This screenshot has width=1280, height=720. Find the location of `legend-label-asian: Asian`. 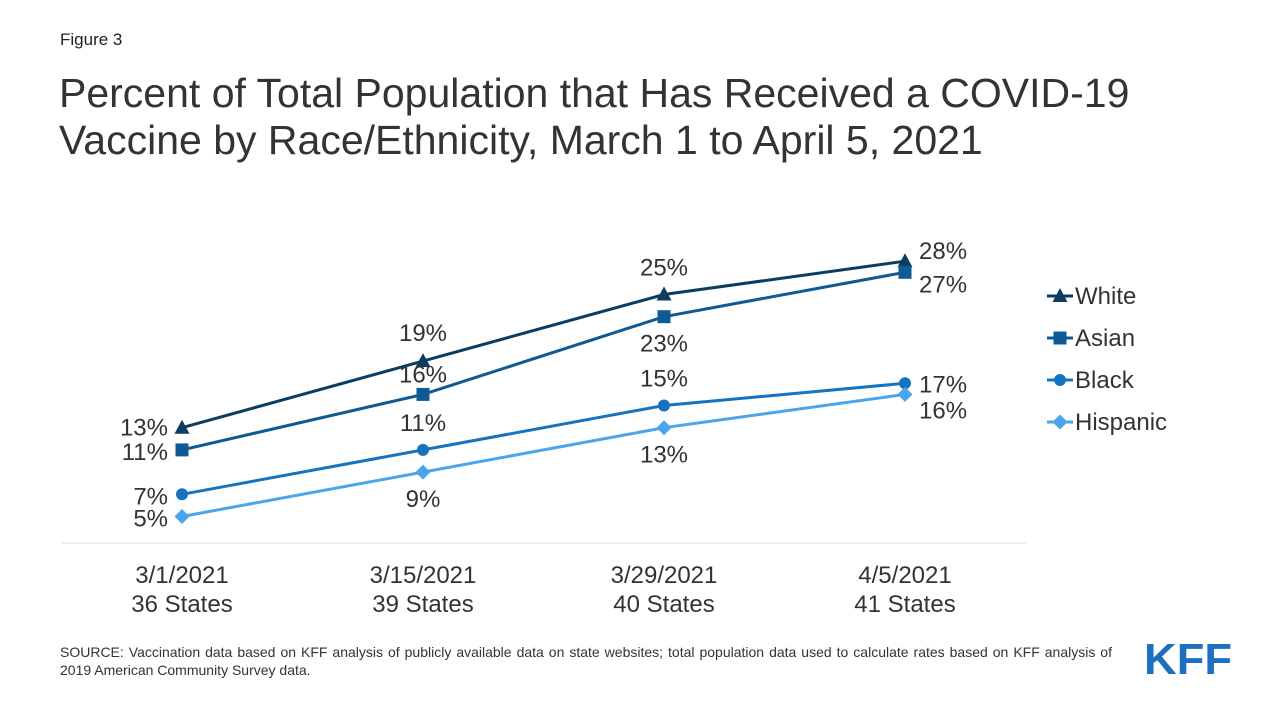

legend-label-asian: Asian is located at coordinates (1105, 338).